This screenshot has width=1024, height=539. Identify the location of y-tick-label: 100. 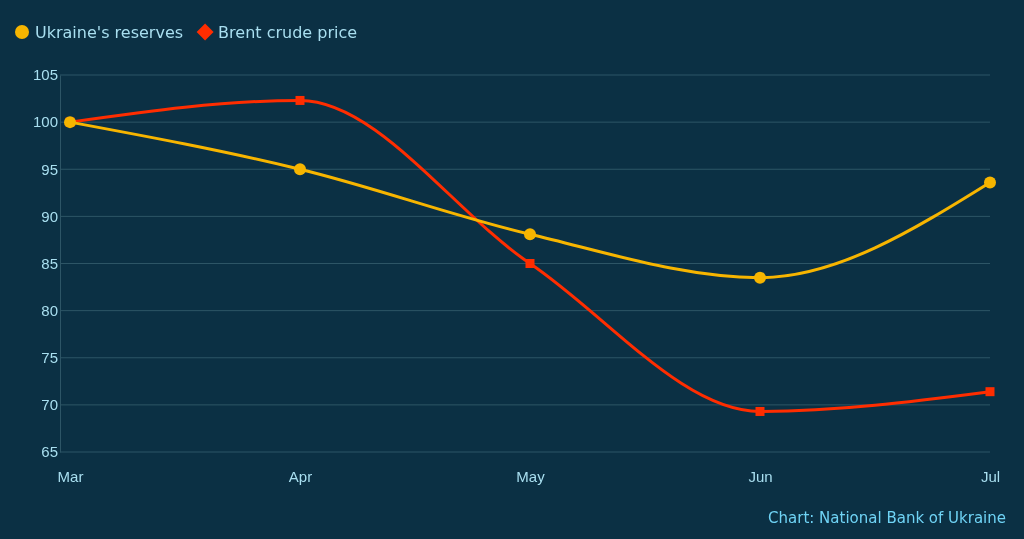
(45, 122).